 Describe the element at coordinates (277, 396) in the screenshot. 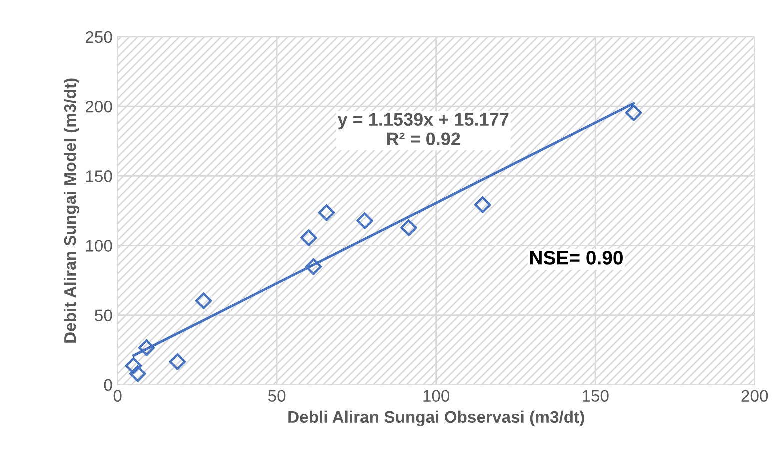

I see `x-tick-label: 50` at that location.